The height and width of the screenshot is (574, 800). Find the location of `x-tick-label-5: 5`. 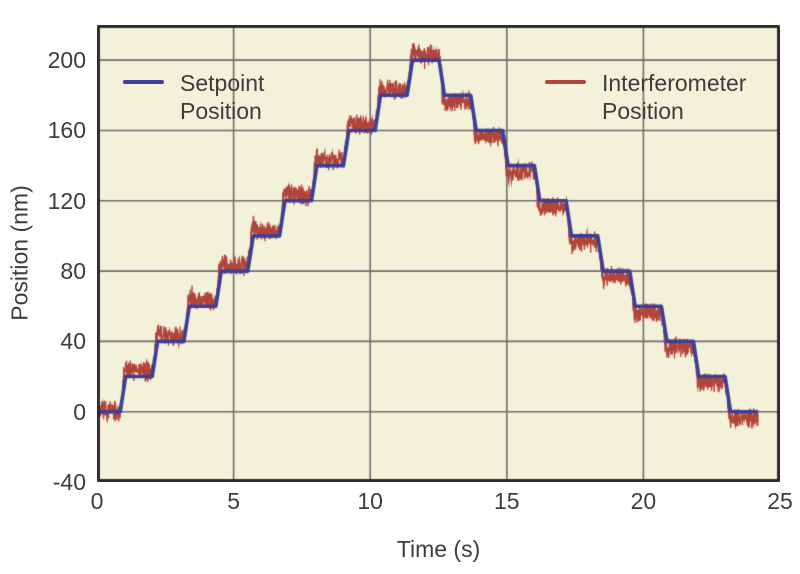

x-tick-label-5: 5 is located at coordinates (233, 501).